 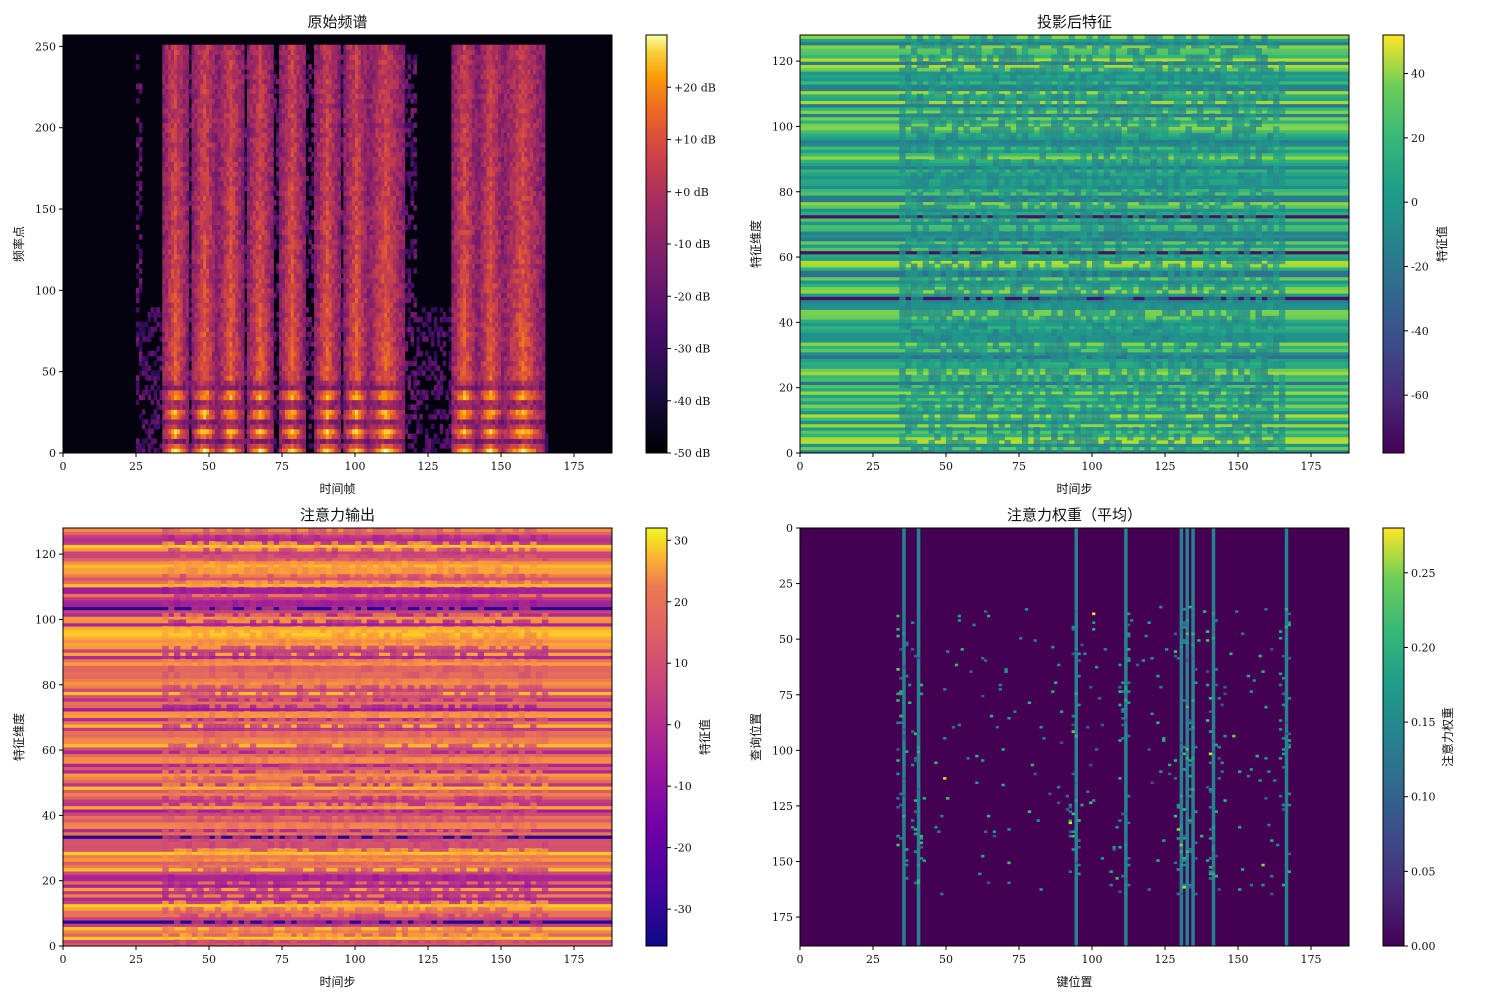 I want to click on colorbar-label: 注意力权重, so click(x=1447, y=737).